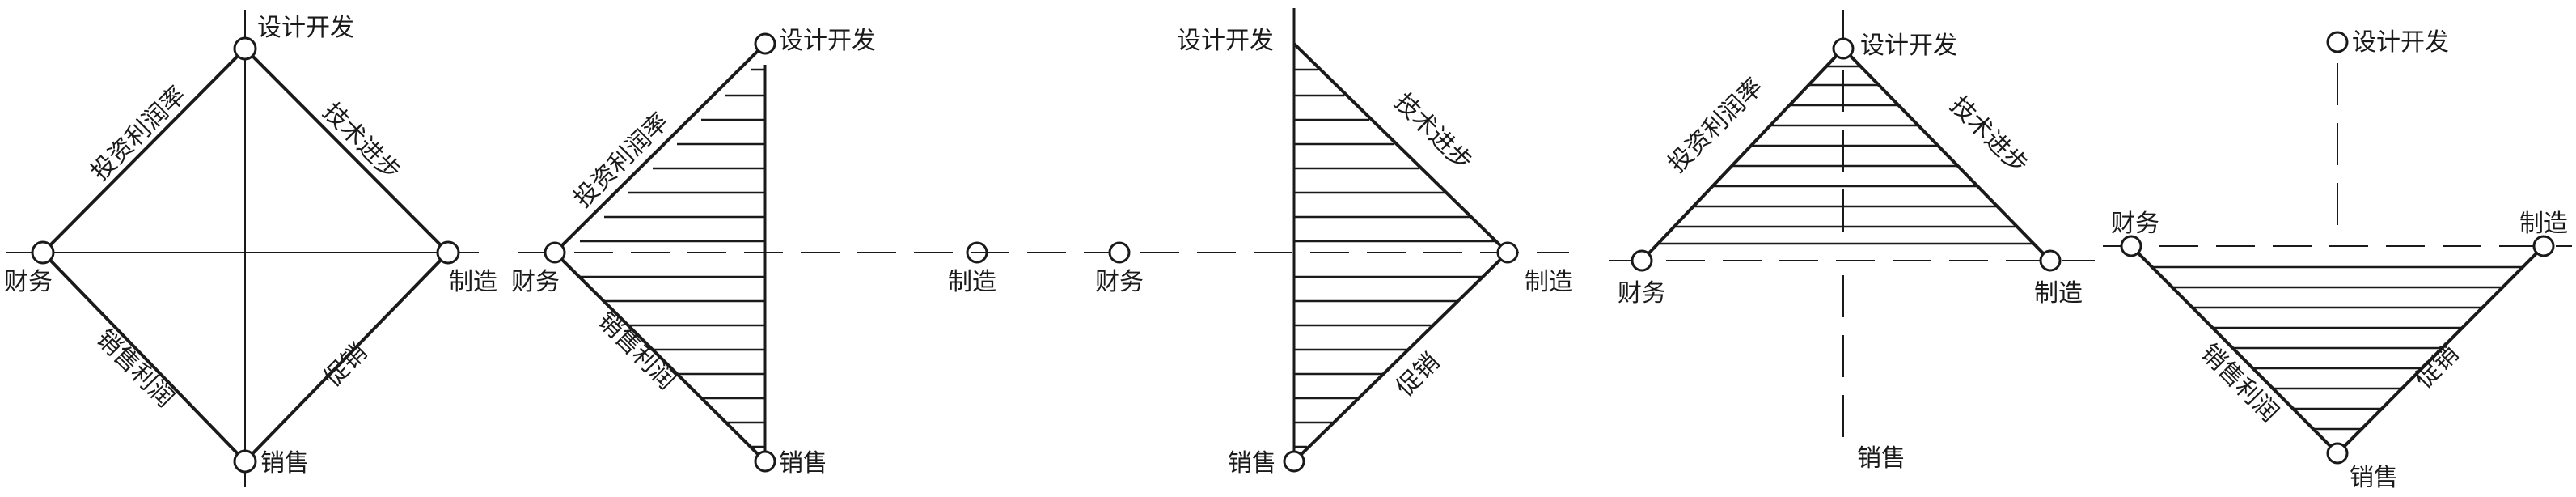  I want to click on hatching-lower, so click(2337, 348).